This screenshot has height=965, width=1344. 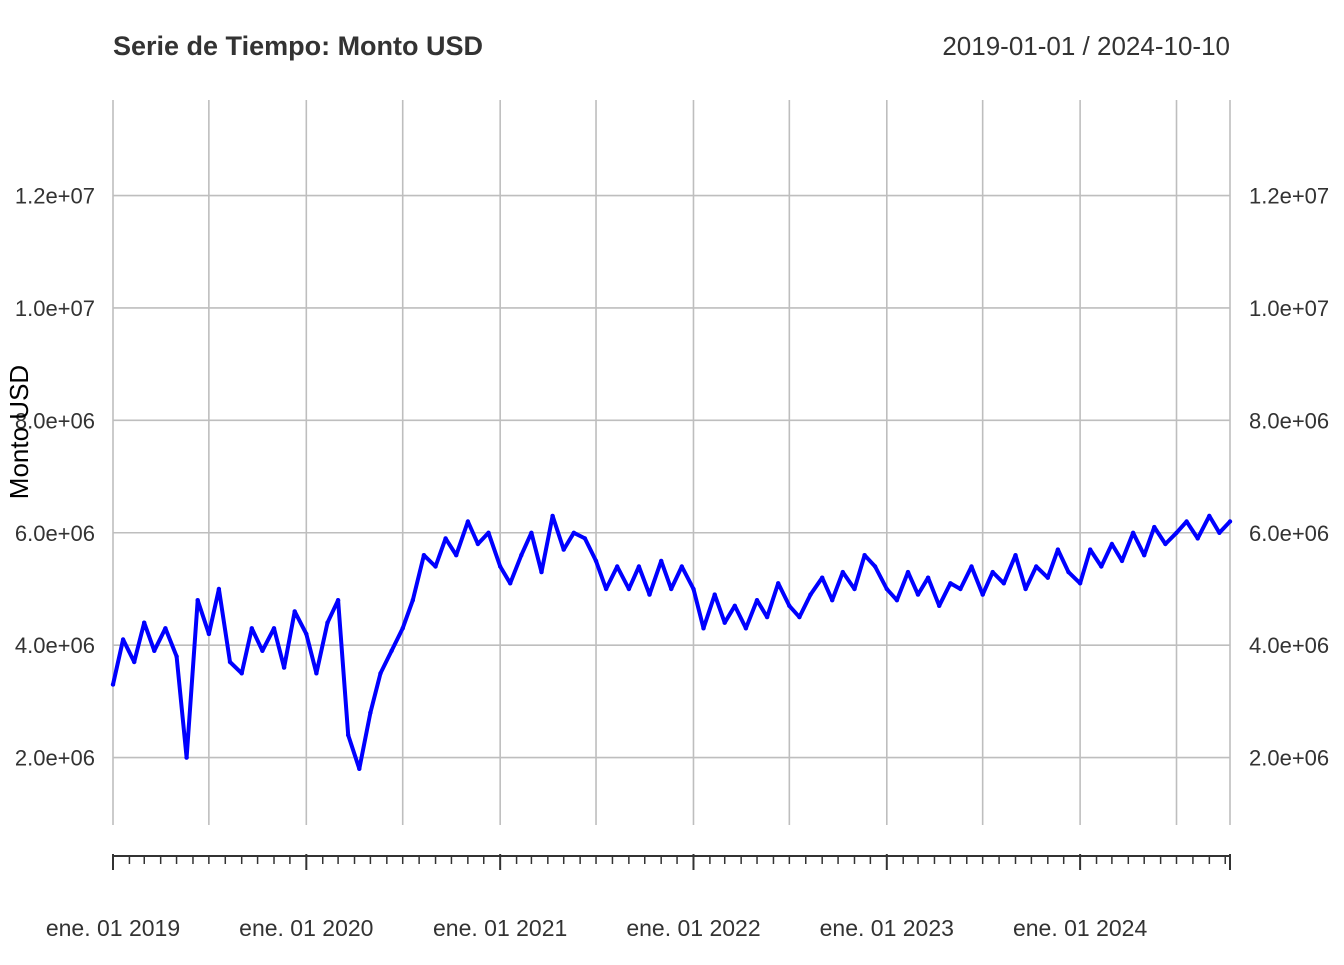 What do you see at coordinates (55, 420) in the screenshot?
I see `y-tick-label-left: 8.0e+06` at bounding box center [55, 420].